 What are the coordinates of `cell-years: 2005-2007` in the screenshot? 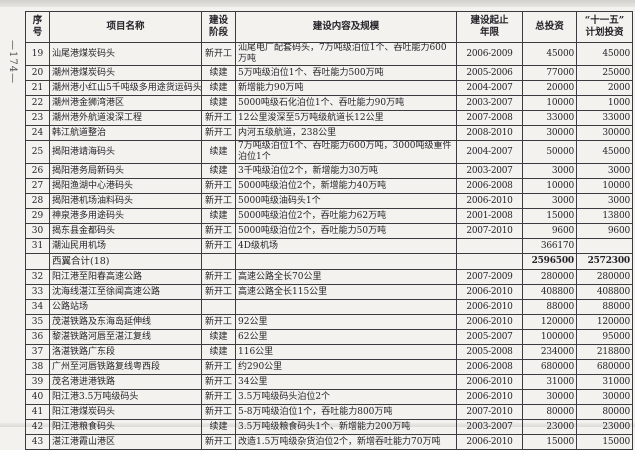 It's located at (489, 337).